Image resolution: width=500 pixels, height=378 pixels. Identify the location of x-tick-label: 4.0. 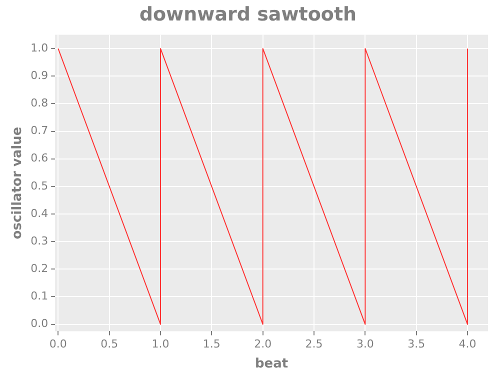
(467, 344).